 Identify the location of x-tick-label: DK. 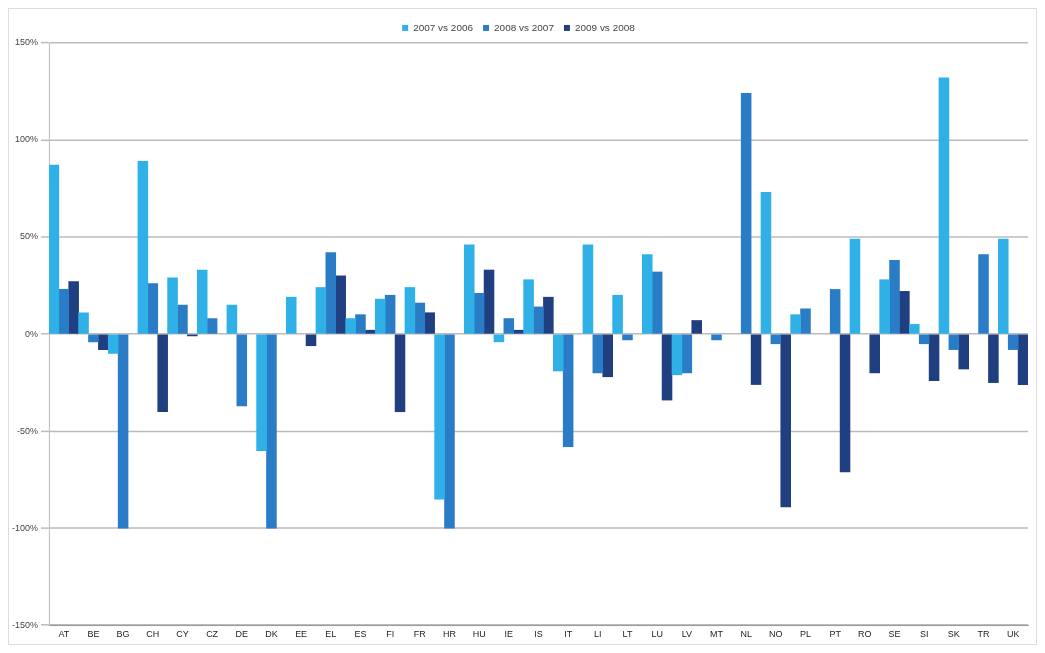
(271, 634).